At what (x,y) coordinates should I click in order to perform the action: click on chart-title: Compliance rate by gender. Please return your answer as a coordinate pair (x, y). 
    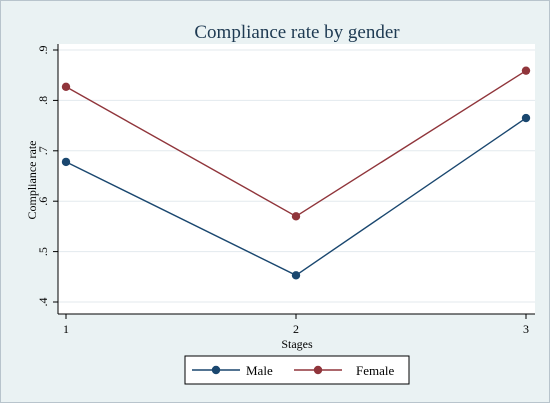
    Looking at the image, I should click on (297, 32).